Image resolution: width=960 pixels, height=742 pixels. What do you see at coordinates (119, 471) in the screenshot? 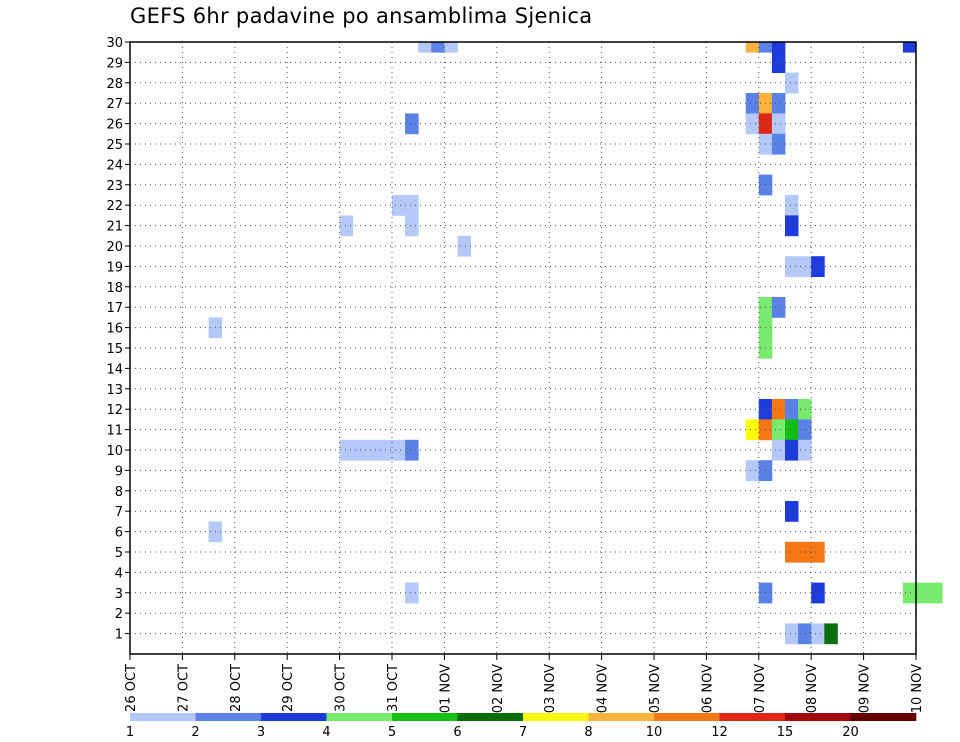
I see `y-tick-label: 9` at bounding box center [119, 471].